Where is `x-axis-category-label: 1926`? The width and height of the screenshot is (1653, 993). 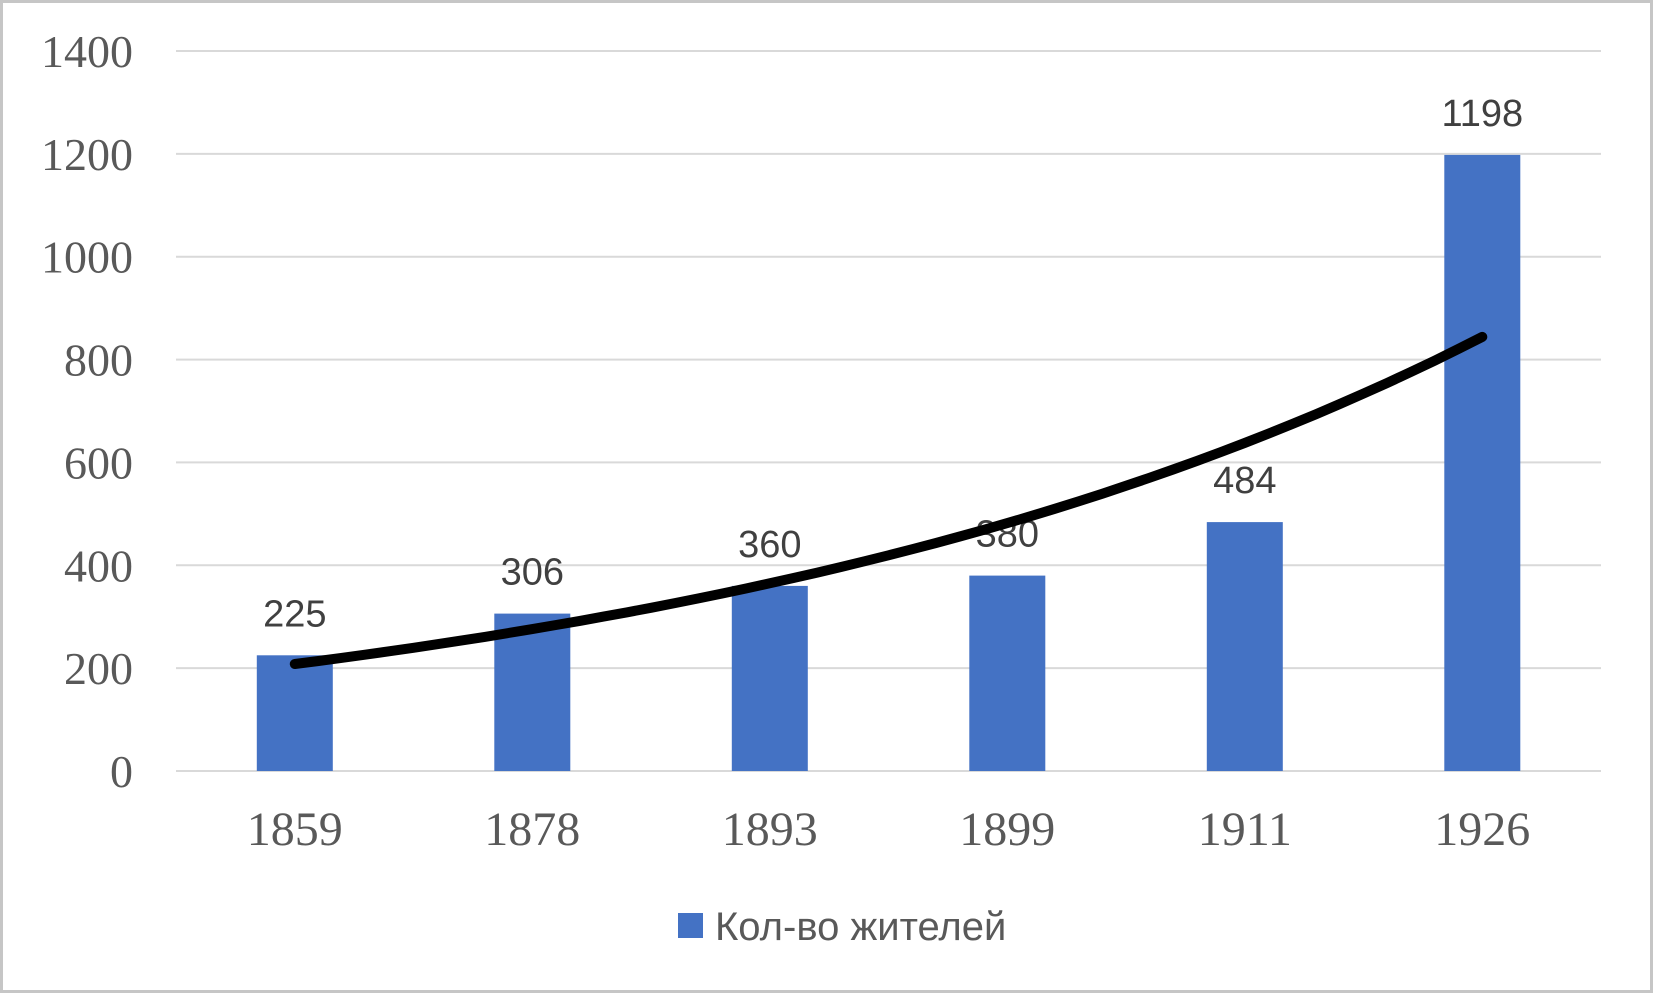
x-axis-category-label: 1926 is located at coordinates (1482, 829).